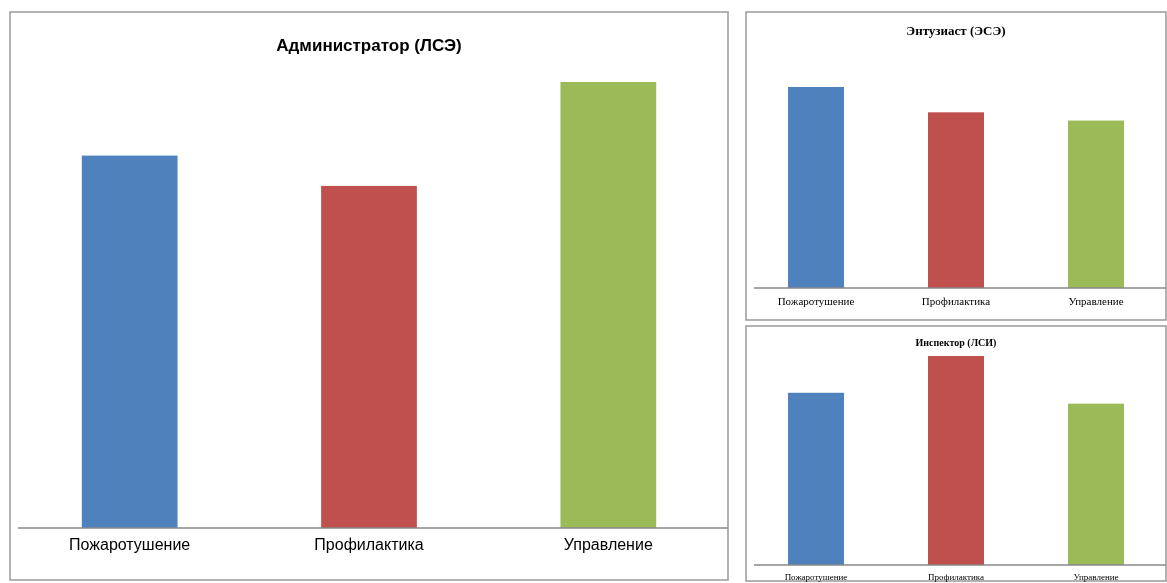 This screenshot has height=583, width=1167. Describe the element at coordinates (956, 30) in the screenshot. I see `chart-title: Энтузиаст (ЭСЭ)` at that location.